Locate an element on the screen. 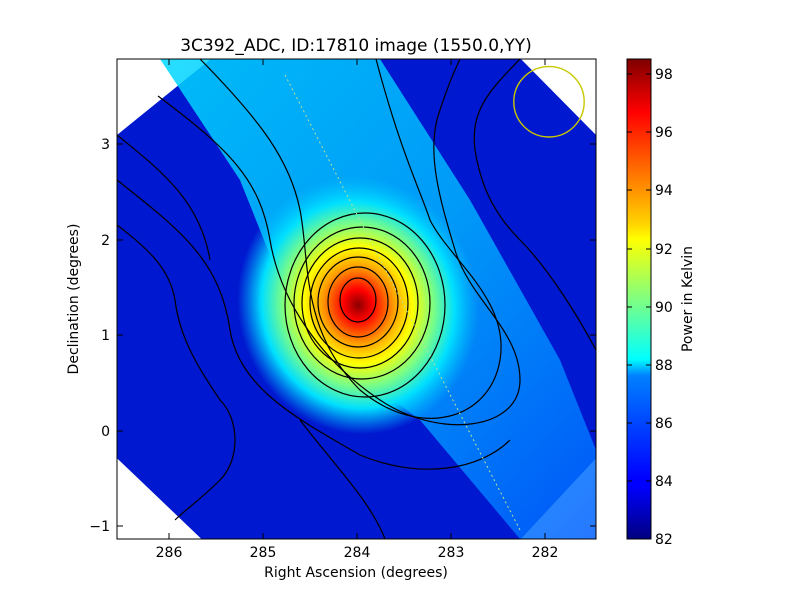  colorbar-tick: 82 is located at coordinates (650, 540).